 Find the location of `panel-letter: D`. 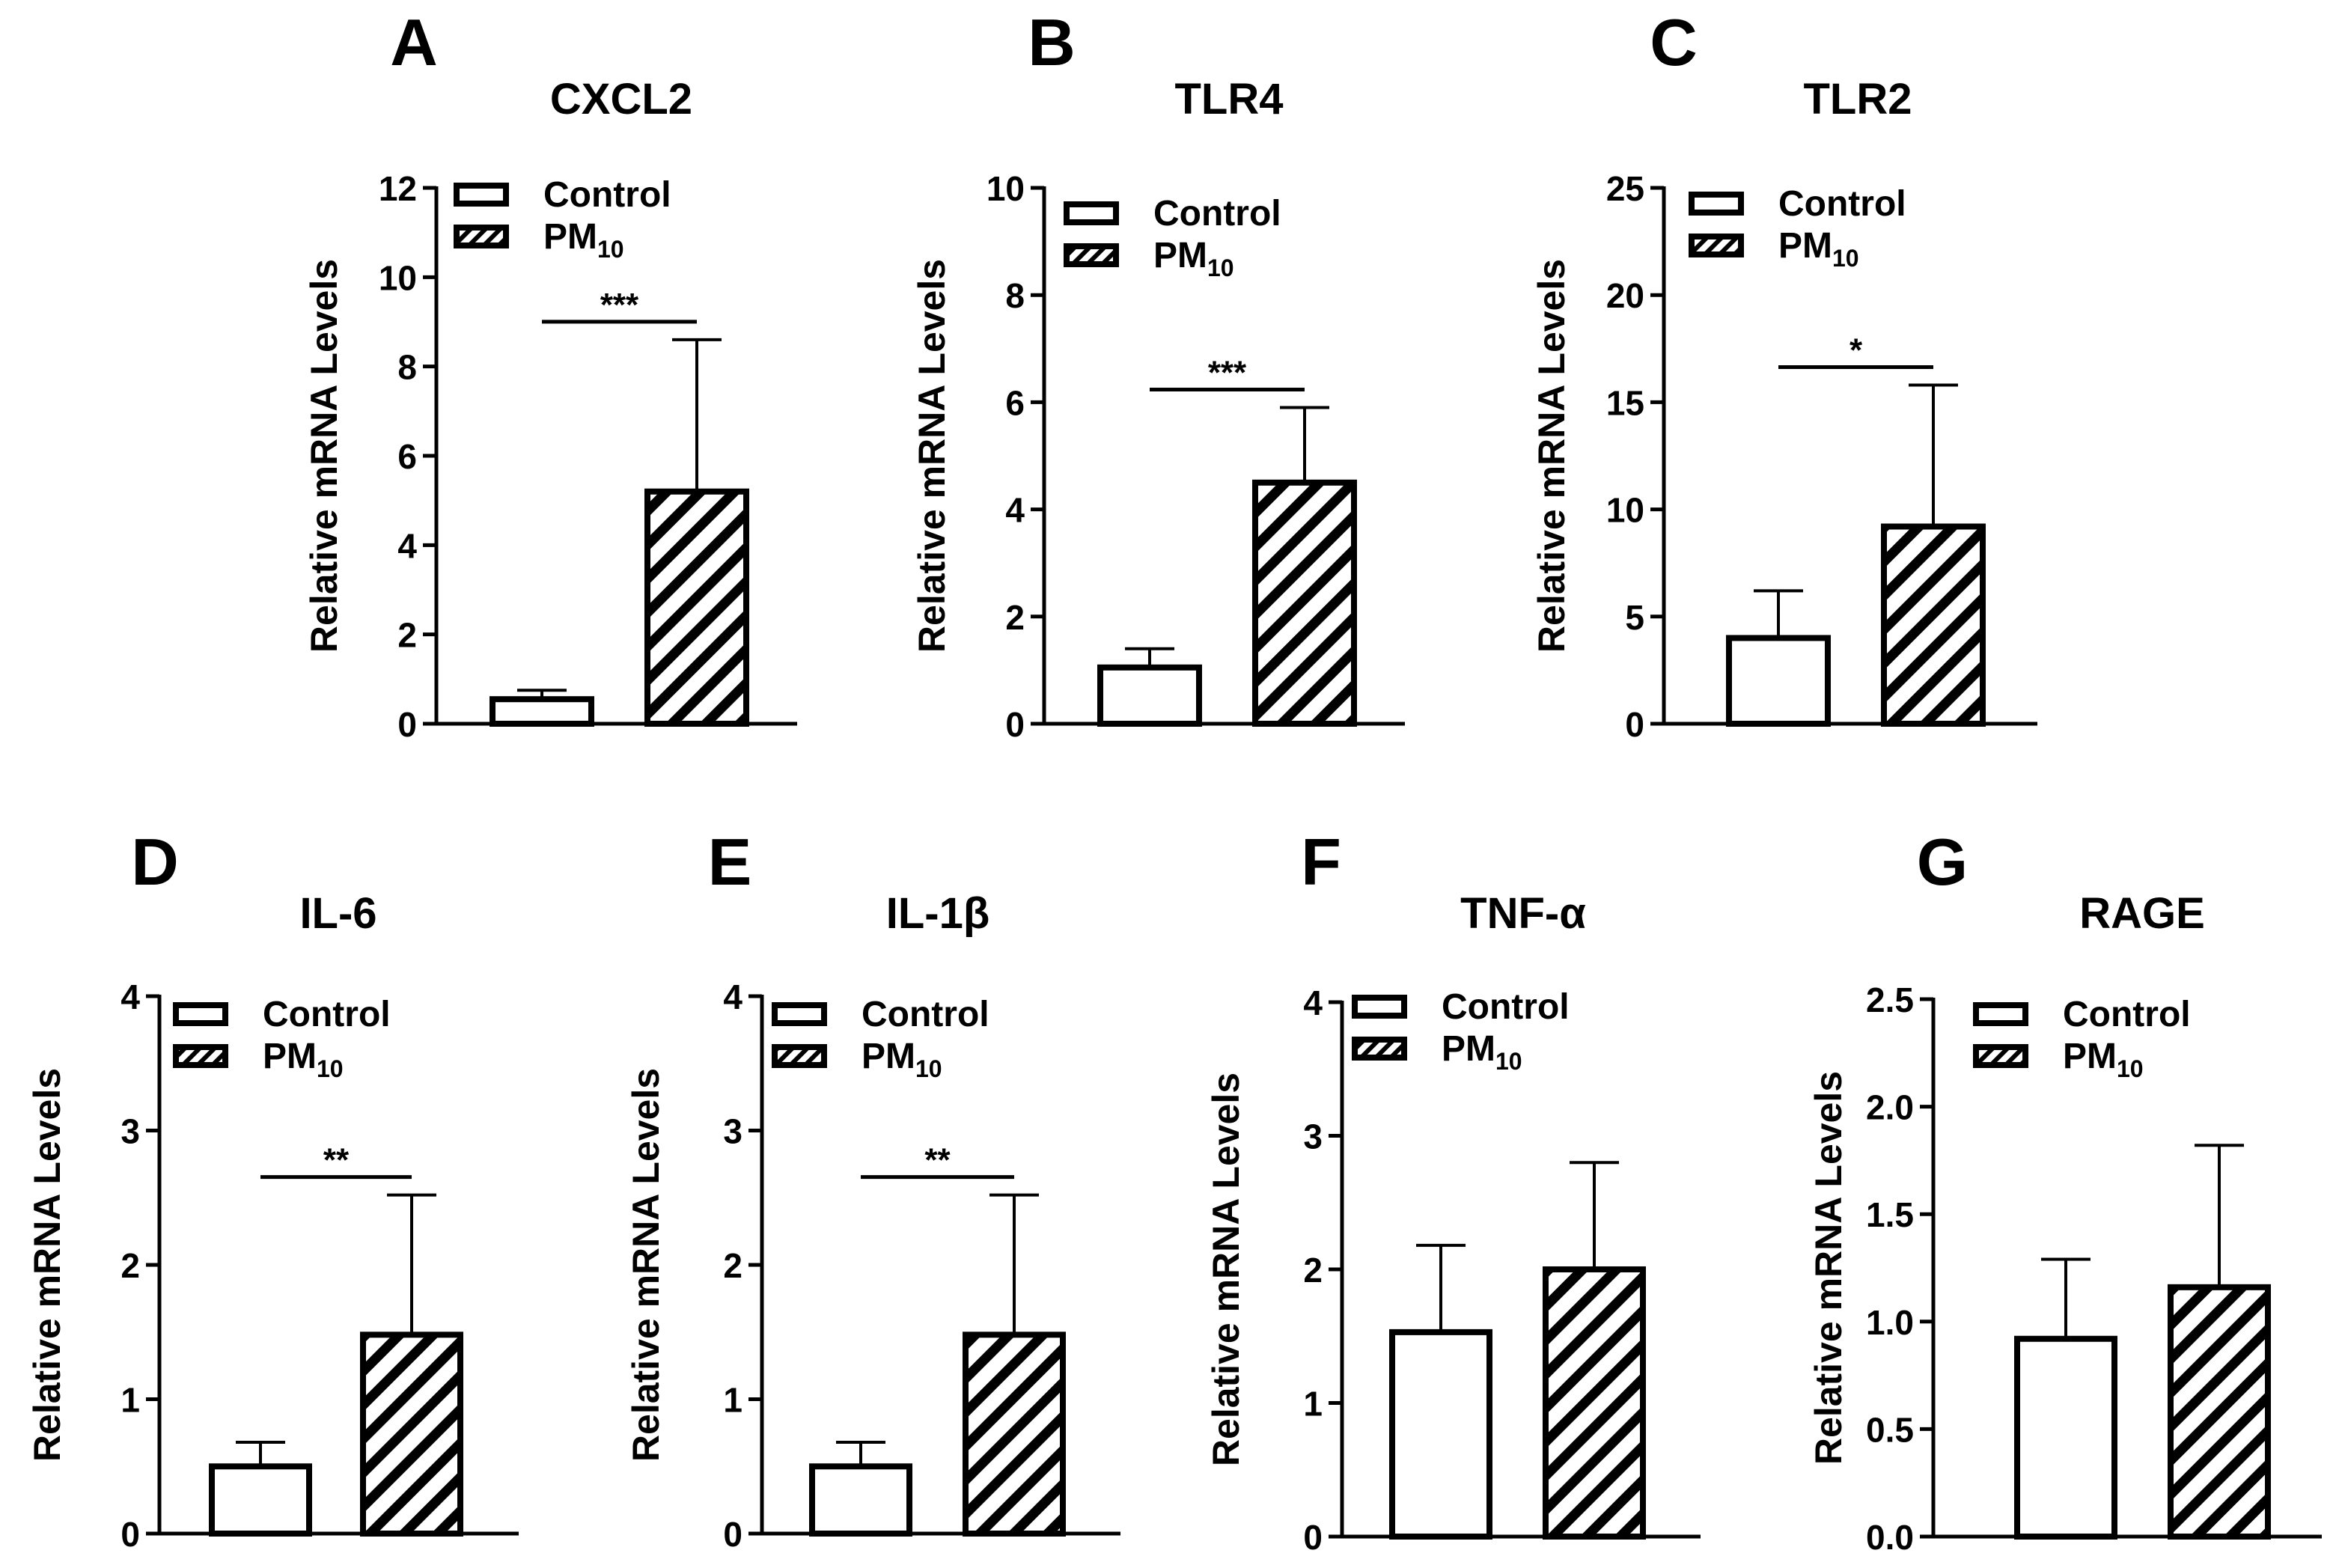

panel-letter: D is located at coordinates (155, 862).